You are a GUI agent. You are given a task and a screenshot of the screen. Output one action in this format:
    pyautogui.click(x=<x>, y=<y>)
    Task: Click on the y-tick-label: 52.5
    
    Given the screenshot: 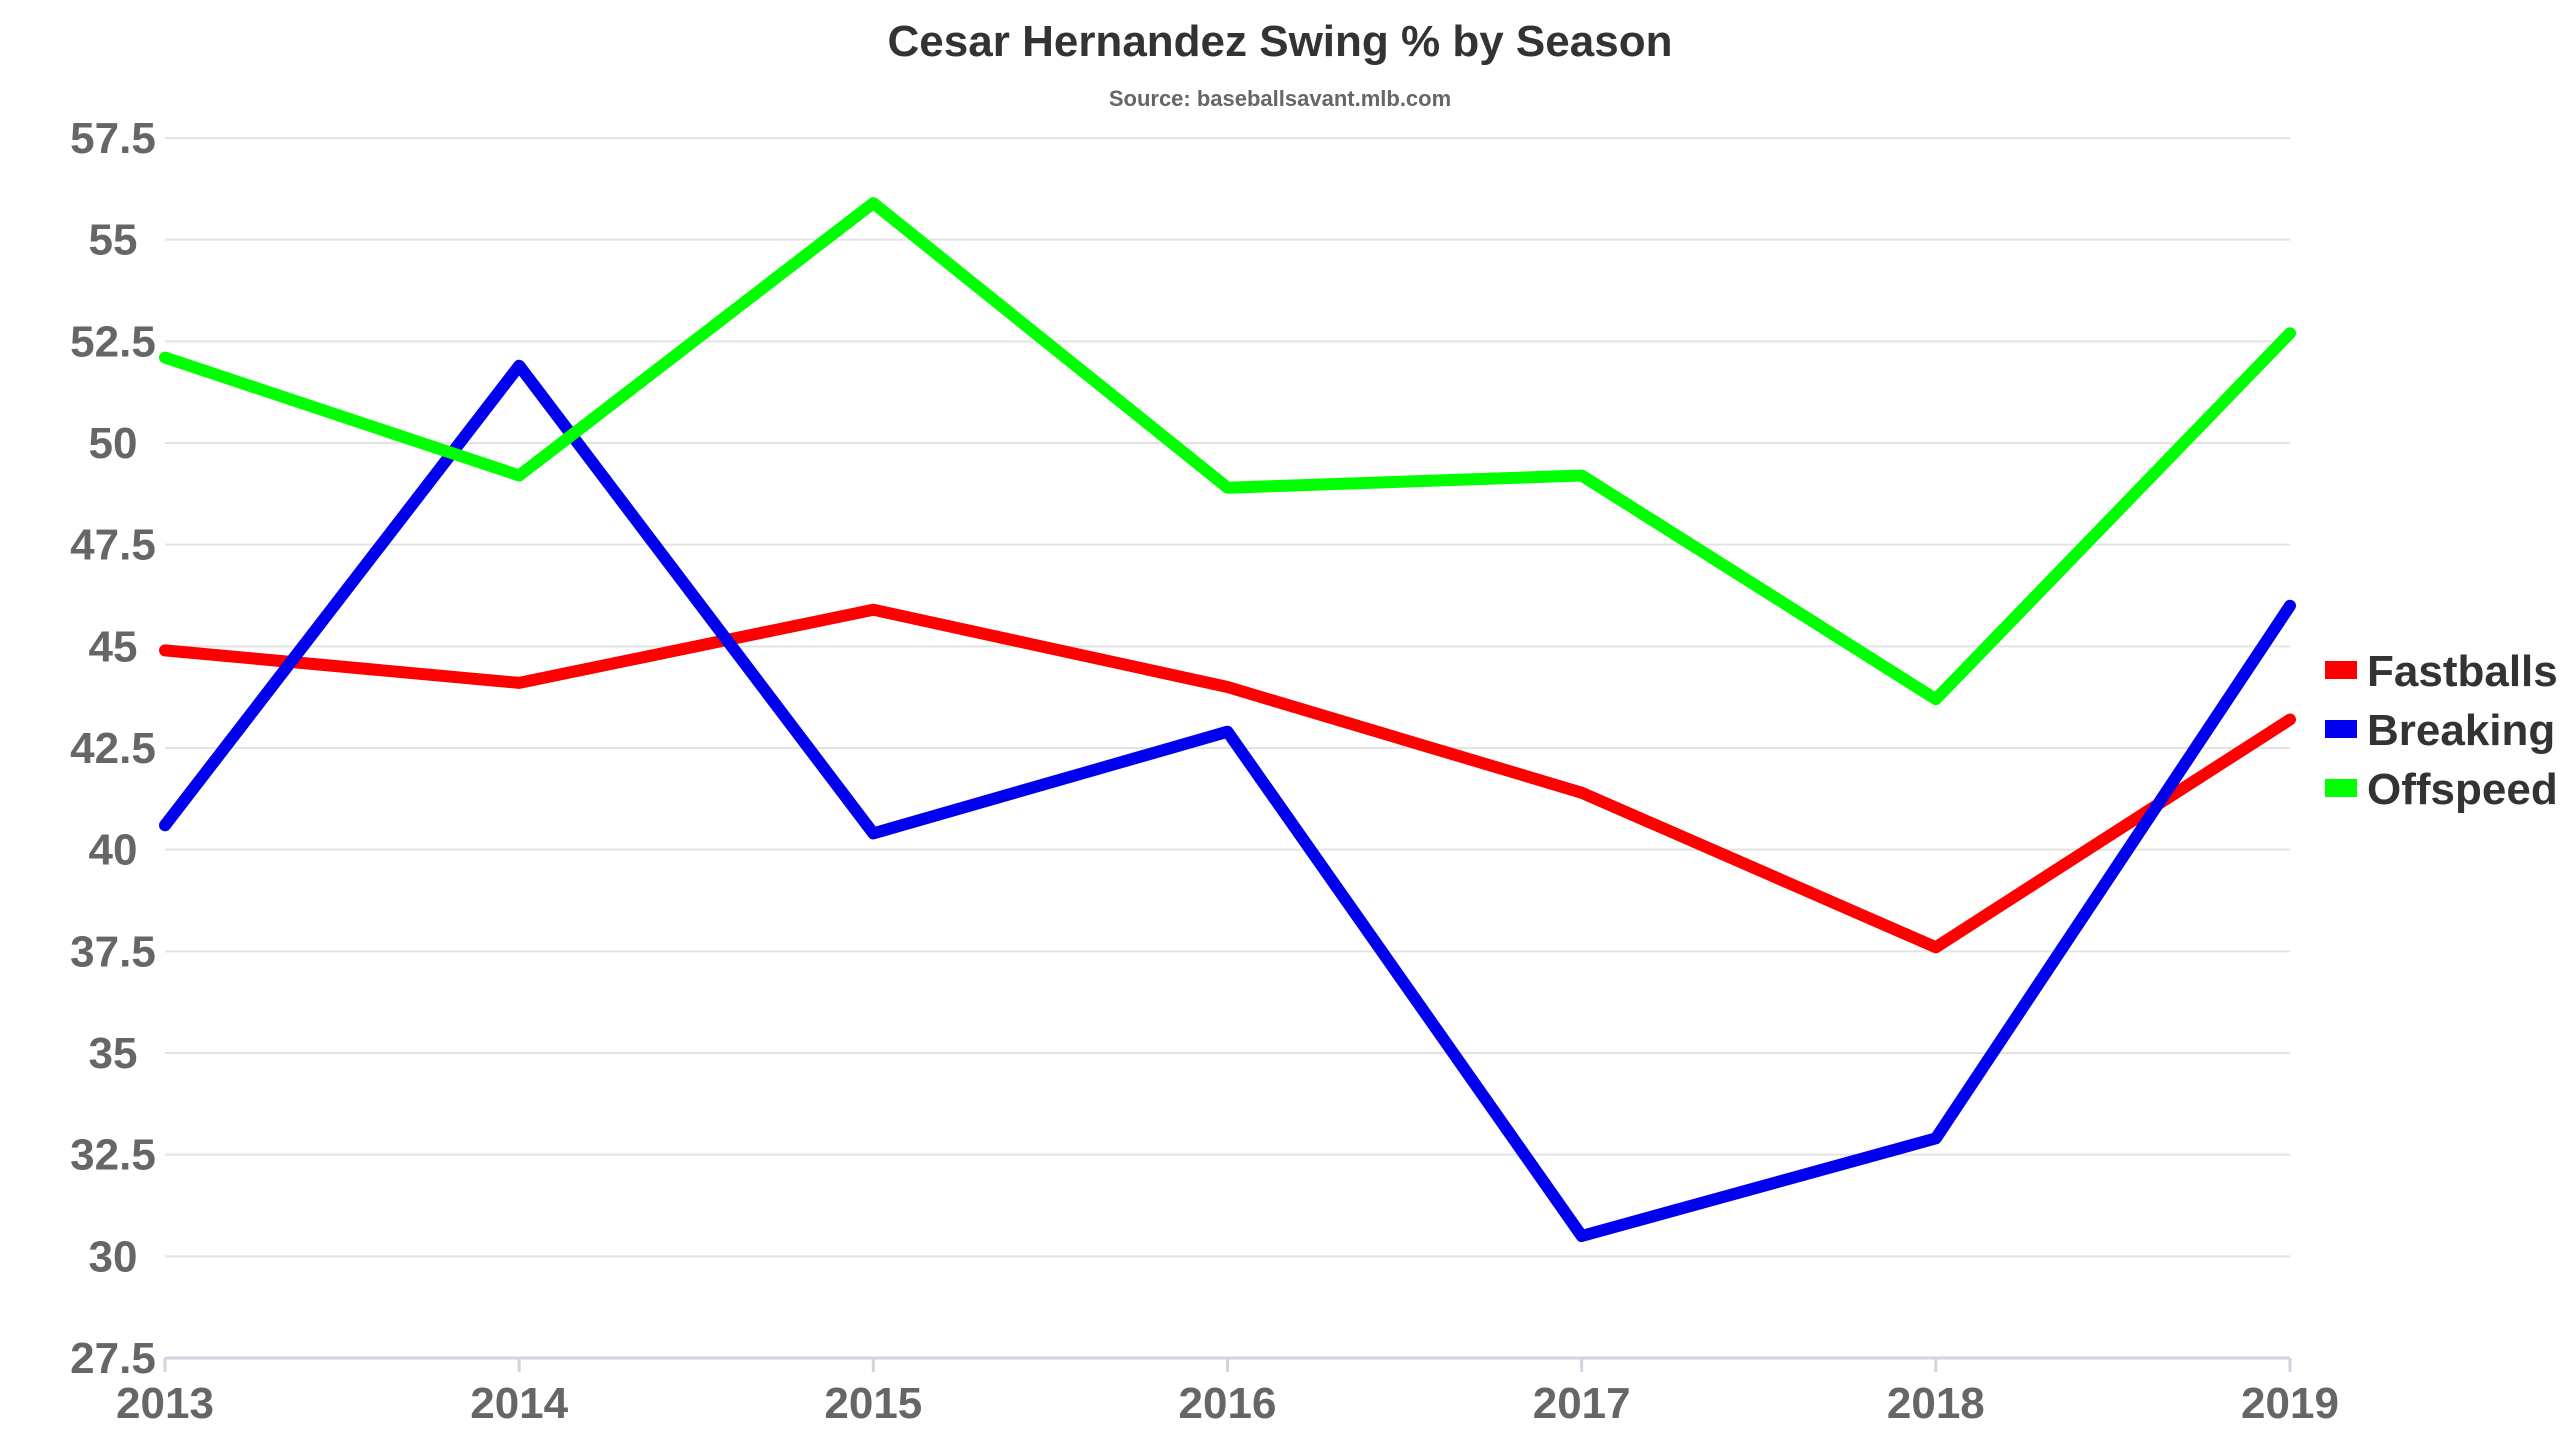 What is the action you would take?
    pyautogui.click(x=113, y=341)
    